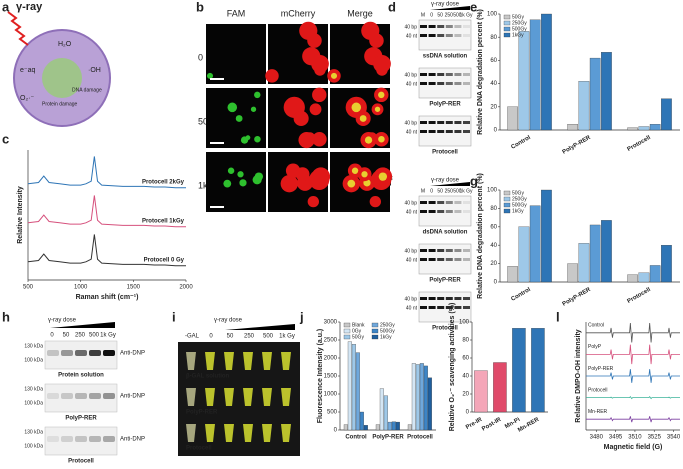 This screenshot has width=683, height=469. What do you see at coordinates (20, 215) in the screenshot?
I see `y-axis-label: Relative Intensity` at bounding box center [20, 215].